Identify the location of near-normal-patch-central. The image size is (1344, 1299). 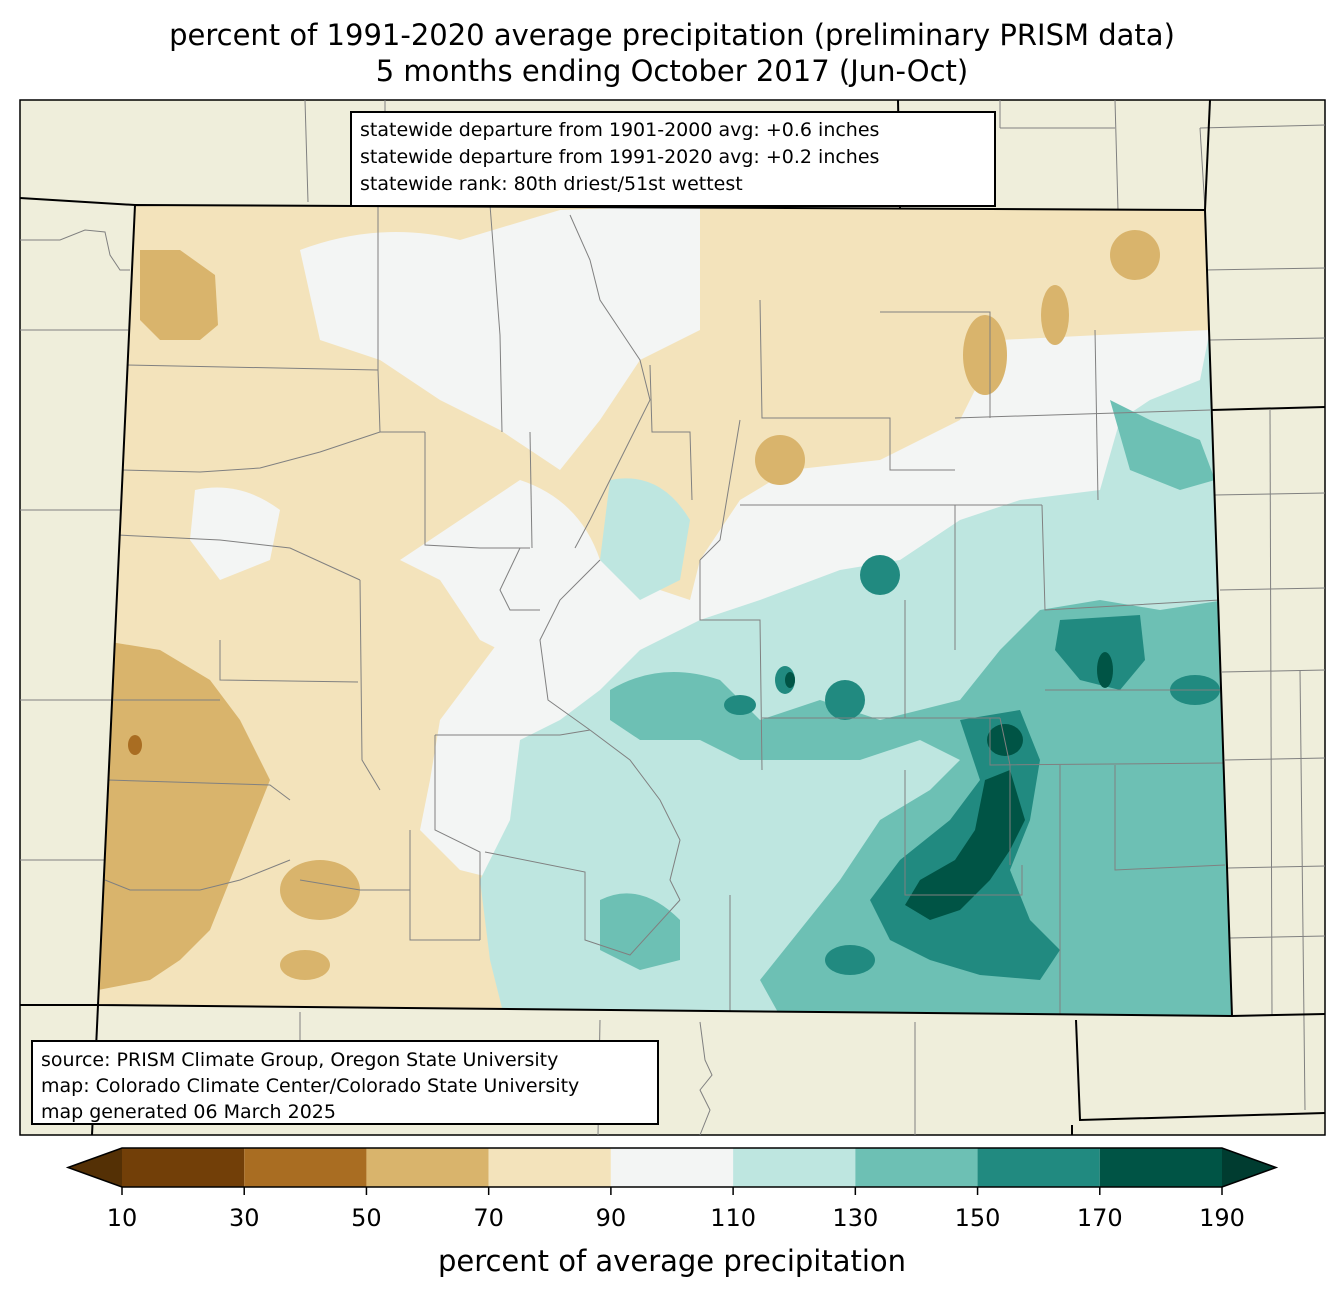
(500, 570).